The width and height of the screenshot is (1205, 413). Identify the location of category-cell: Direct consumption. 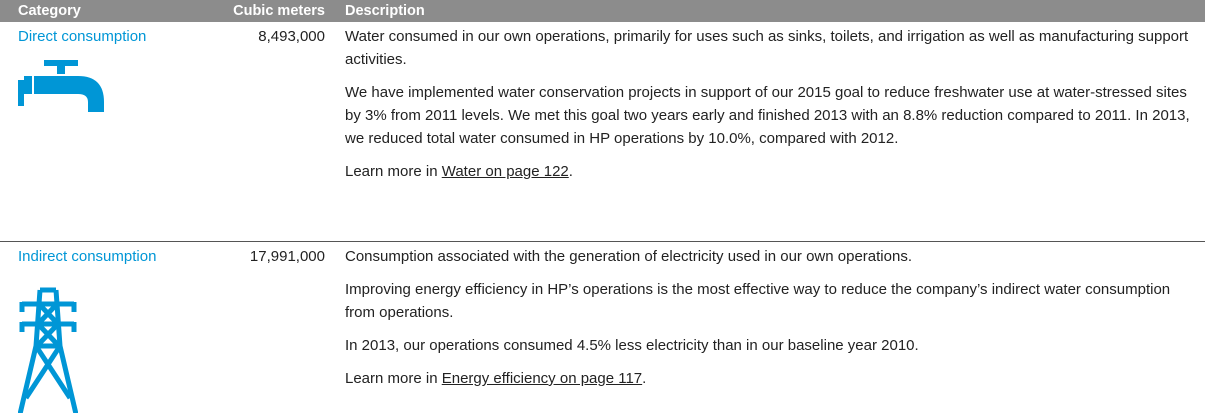
(100, 133).